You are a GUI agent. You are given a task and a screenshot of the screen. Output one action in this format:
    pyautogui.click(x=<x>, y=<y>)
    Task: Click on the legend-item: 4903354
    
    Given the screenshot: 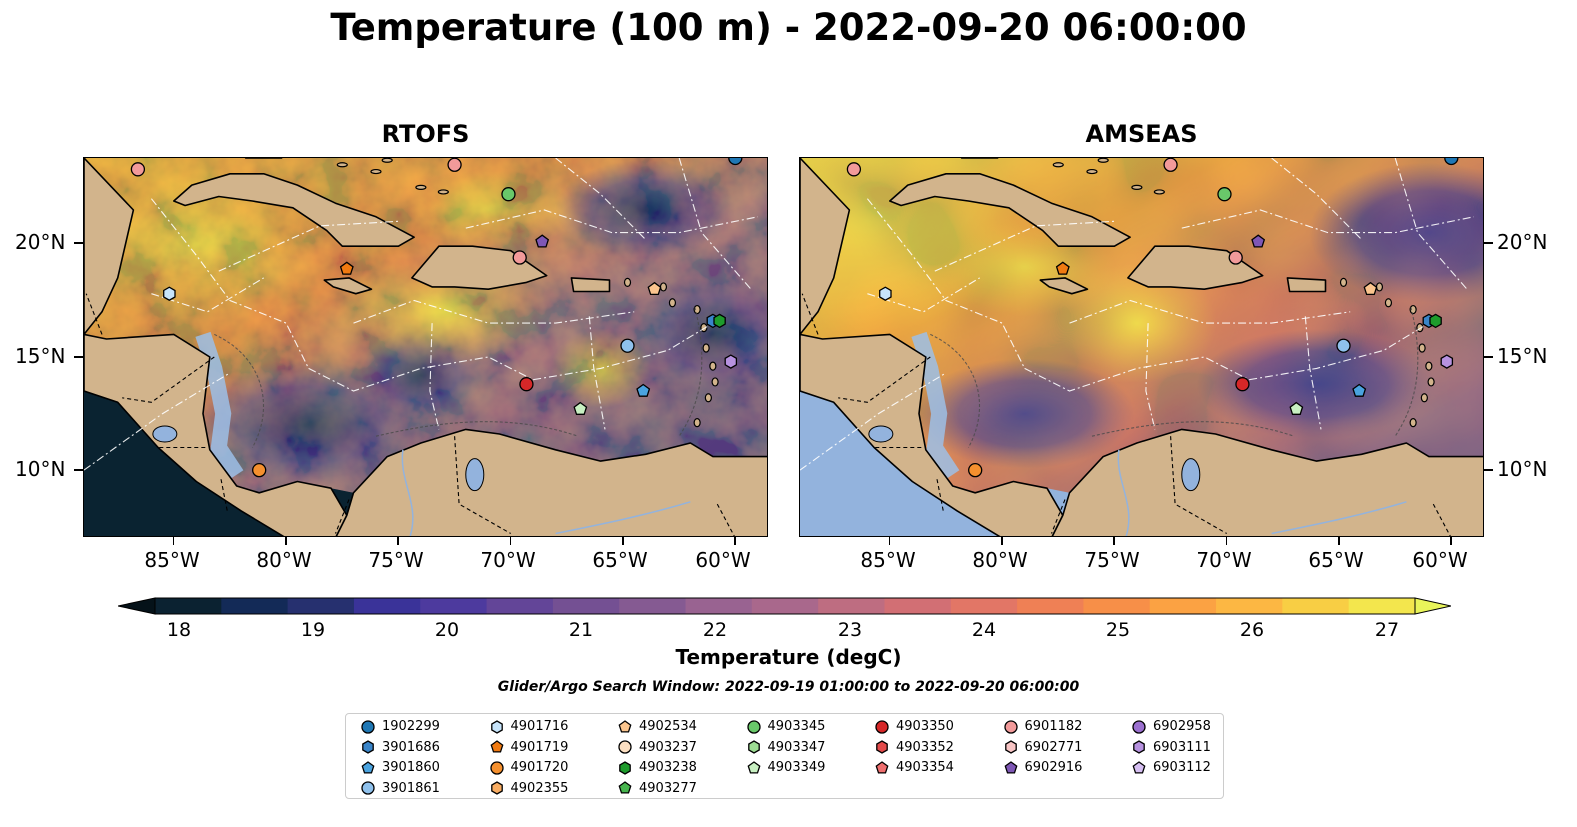 What is the action you would take?
    pyautogui.click(x=914, y=768)
    